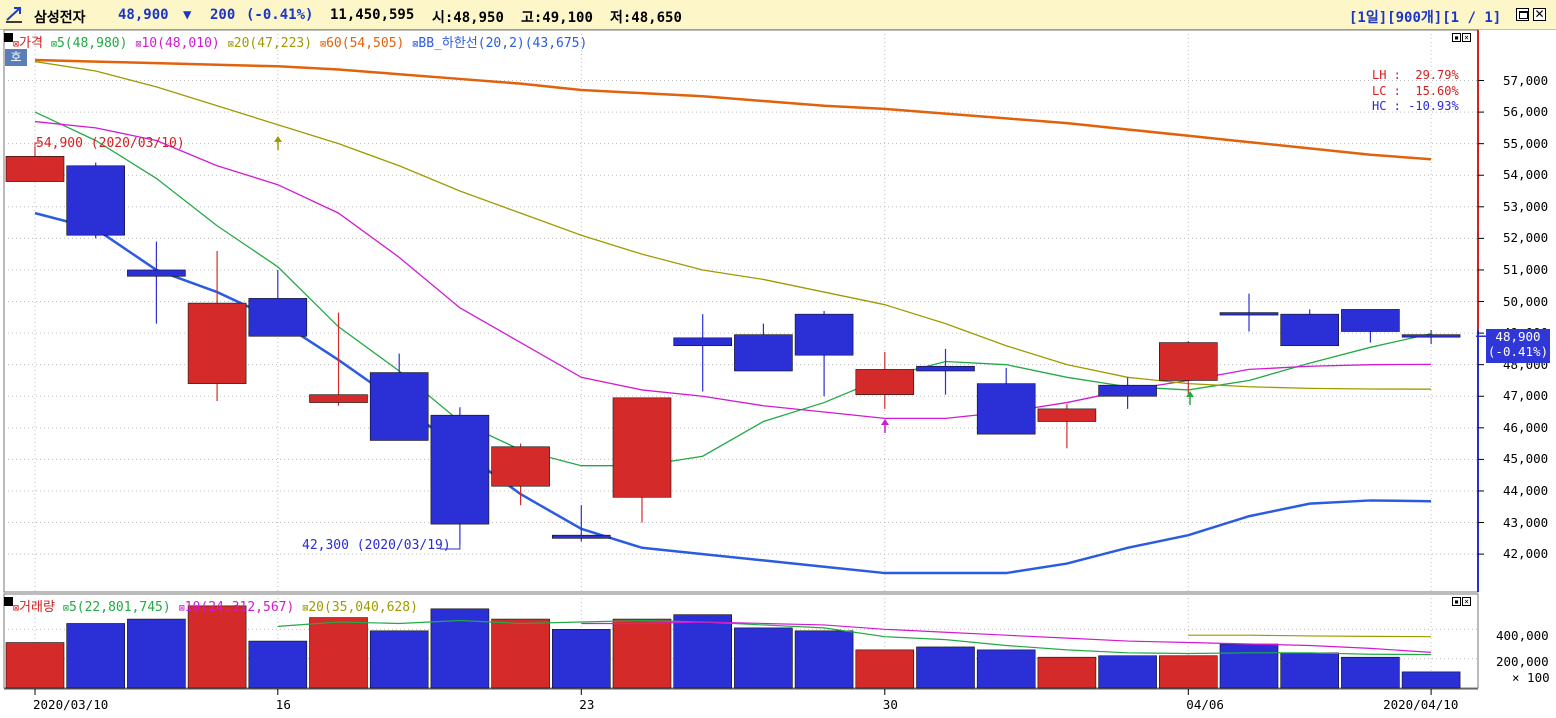 This screenshot has height=718, width=1556. What do you see at coordinates (283, 704) in the screenshot?
I see `date-tick-label: 16` at bounding box center [283, 704].